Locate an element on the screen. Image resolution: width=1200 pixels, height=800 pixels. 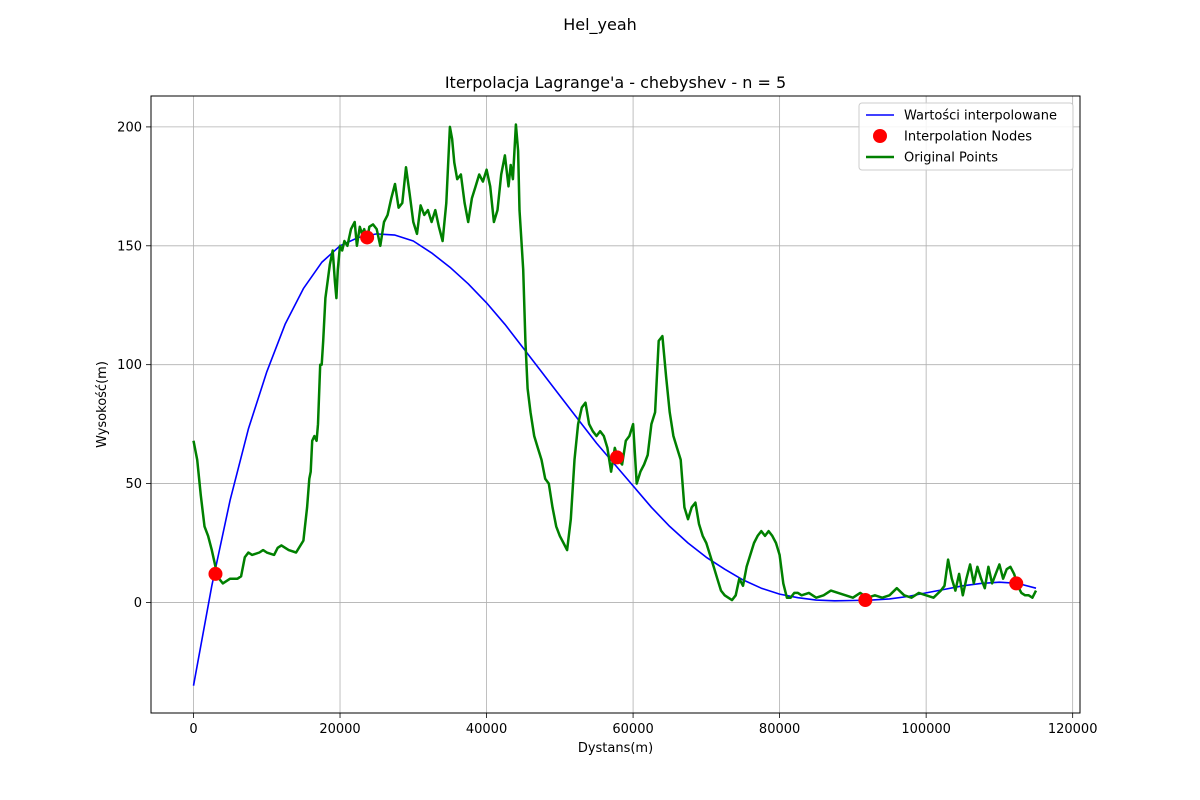
x-tick-label: 20000 is located at coordinates (339, 729).